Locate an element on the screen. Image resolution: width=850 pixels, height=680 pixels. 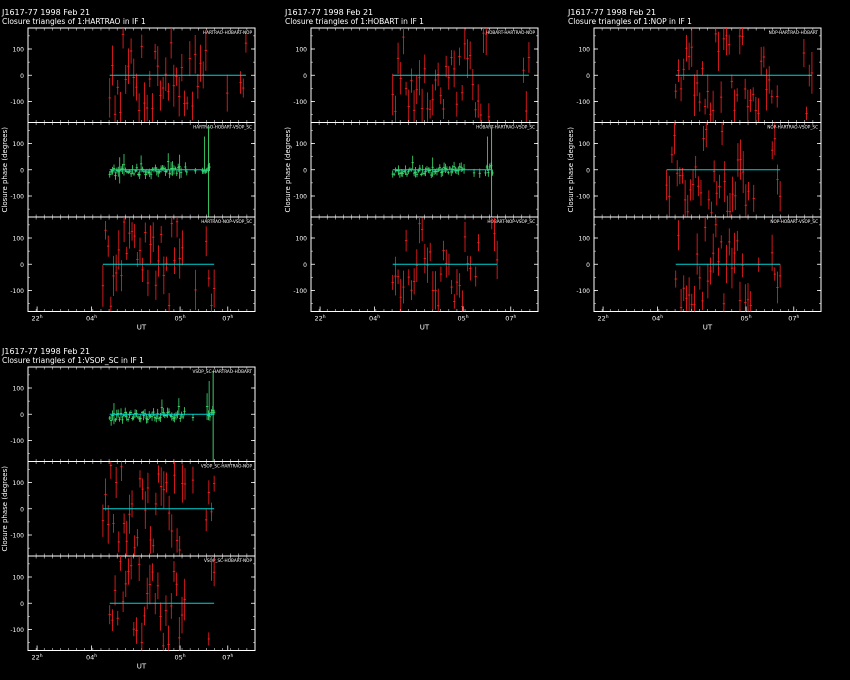
closure-panel: 100 0 -100 VSOP_SC-HOBART-NOP is located at coordinates (133, 603).